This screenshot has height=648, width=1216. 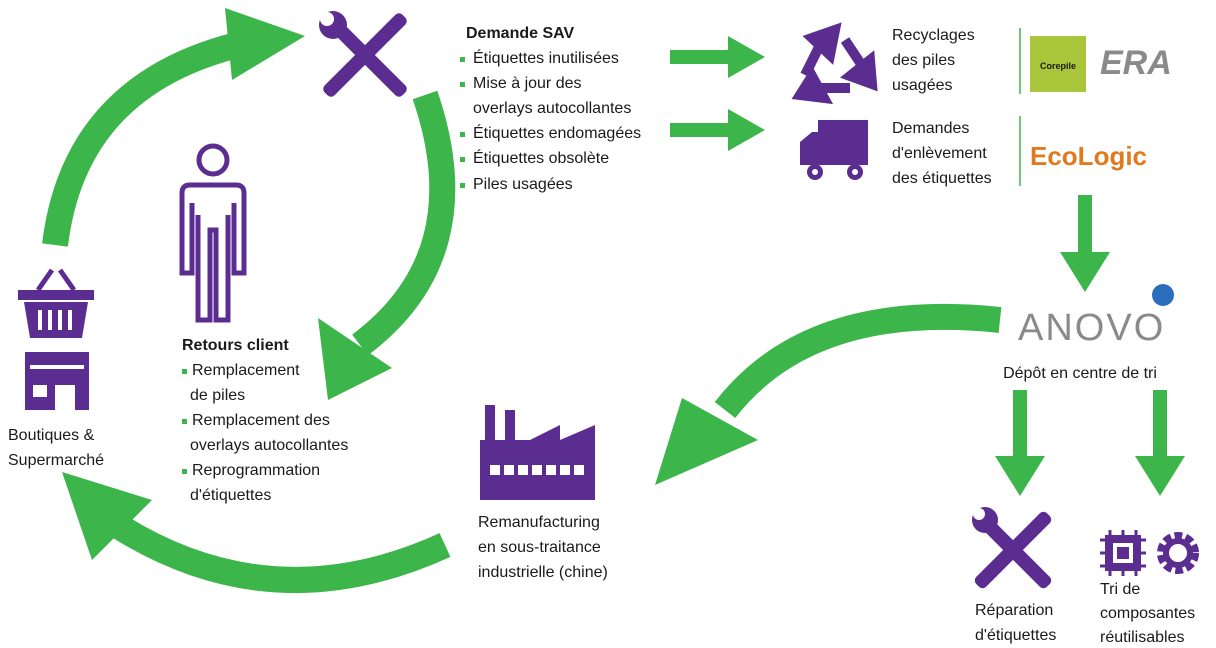 I want to click on label: Tri de, so click(x=1120, y=589).